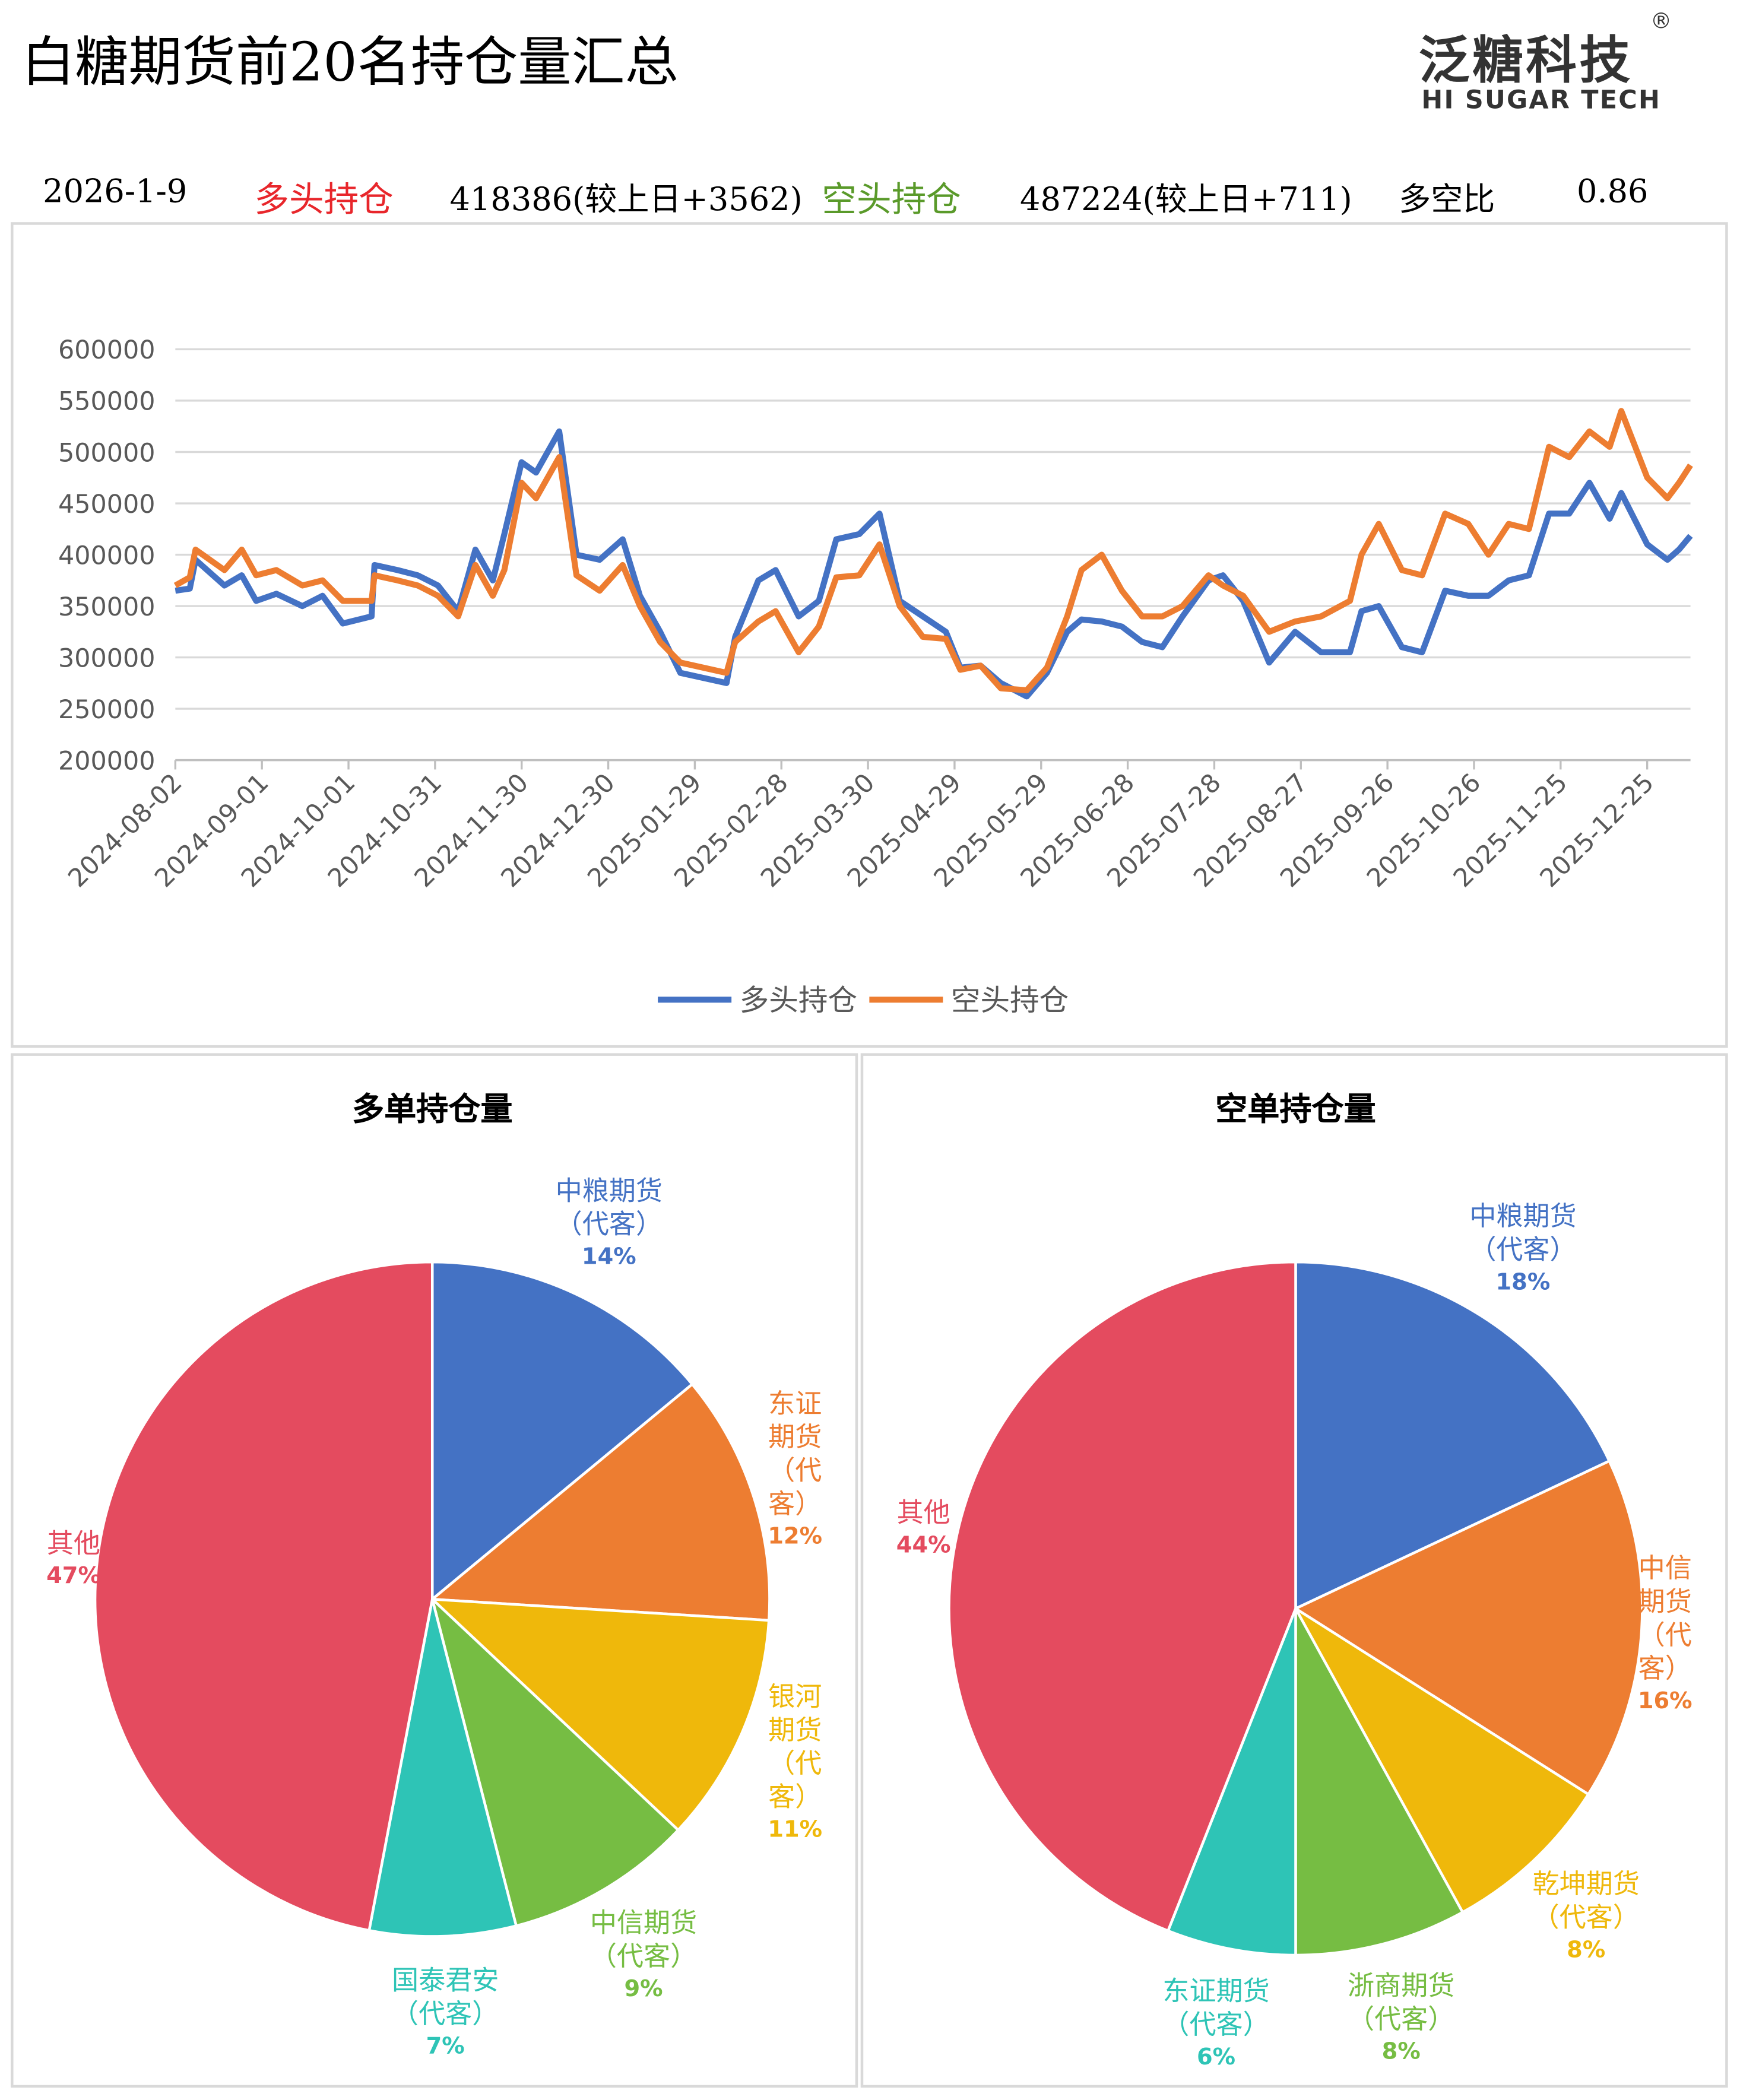  I want to click on pie-label-name: 银河期货 （代客）, so click(795, 1746).